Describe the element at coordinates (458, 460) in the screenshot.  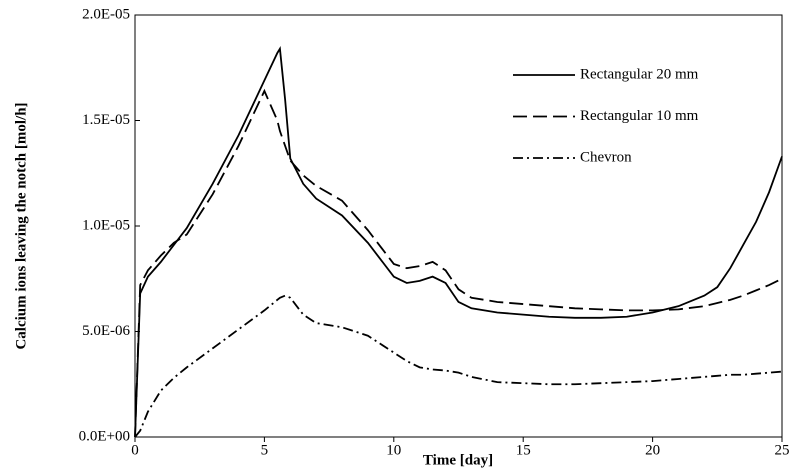
I see `x-axis-label: Time [day]` at that location.